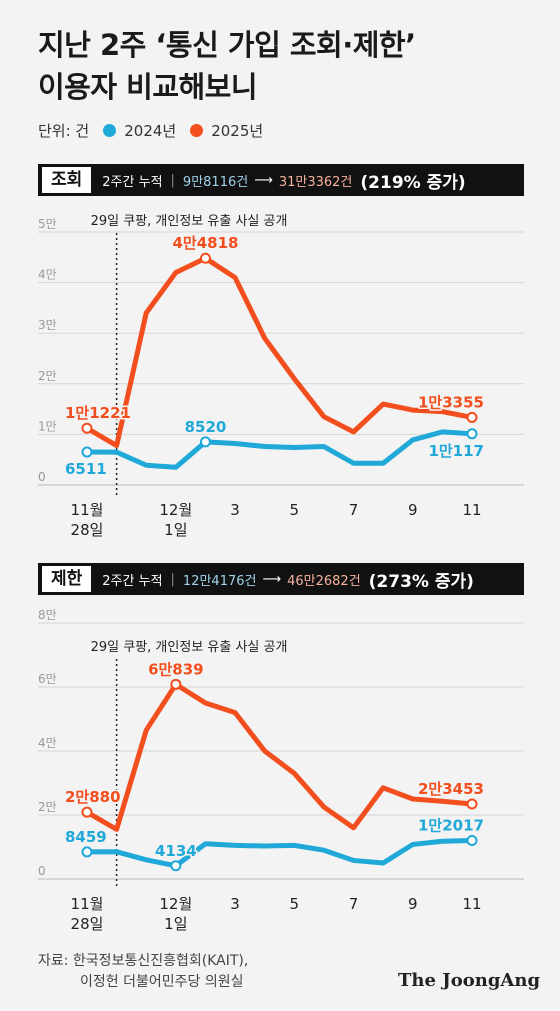 This screenshot has height=1011, width=560. What do you see at coordinates (227, 66) in the screenshot?
I see `chart-title: 지난 2주 ‘통신 가입 조회·제한’ 이용자 비교해보니` at bounding box center [227, 66].